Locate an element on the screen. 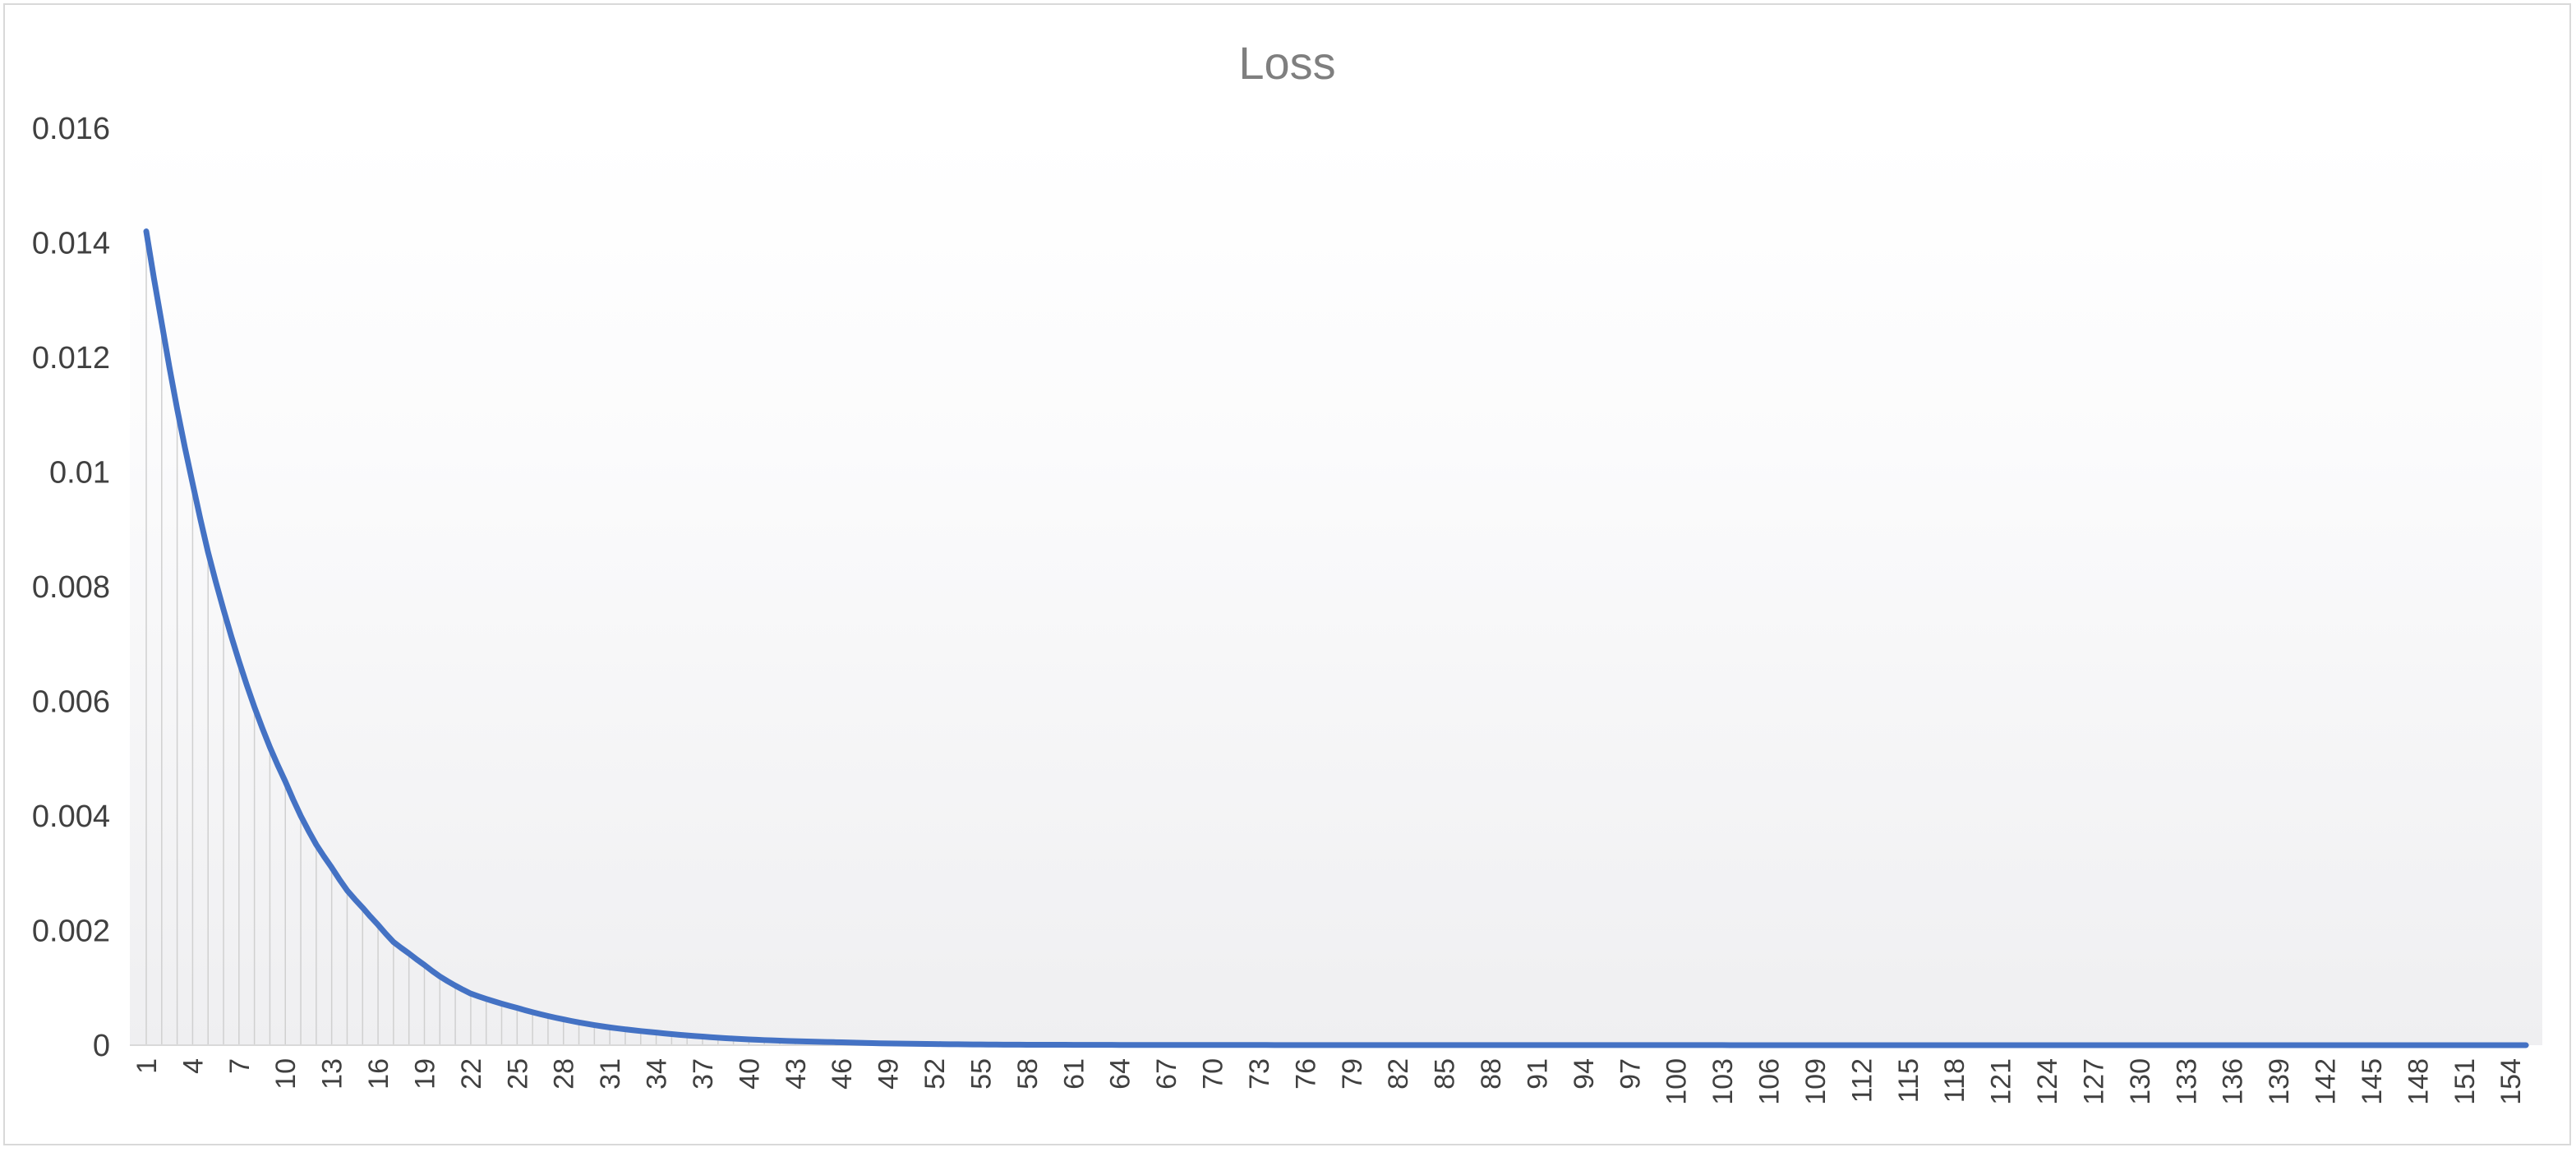 Image resolution: width=2576 pixels, height=1152 pixels. x-tick-label: 142 is located at coordinates (2326, 1081).